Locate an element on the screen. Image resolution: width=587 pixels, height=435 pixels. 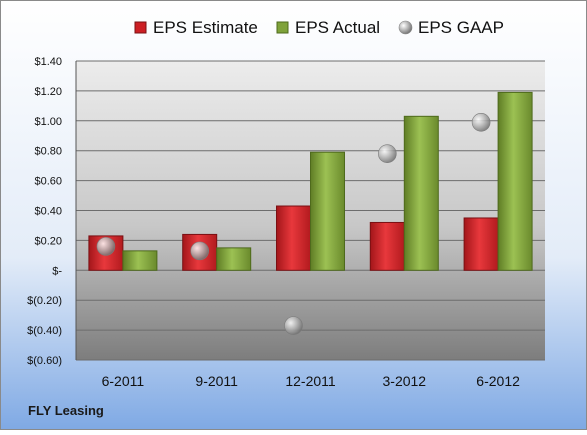
x-tick-label: 6-2012 is located at coordinates (498, 381).